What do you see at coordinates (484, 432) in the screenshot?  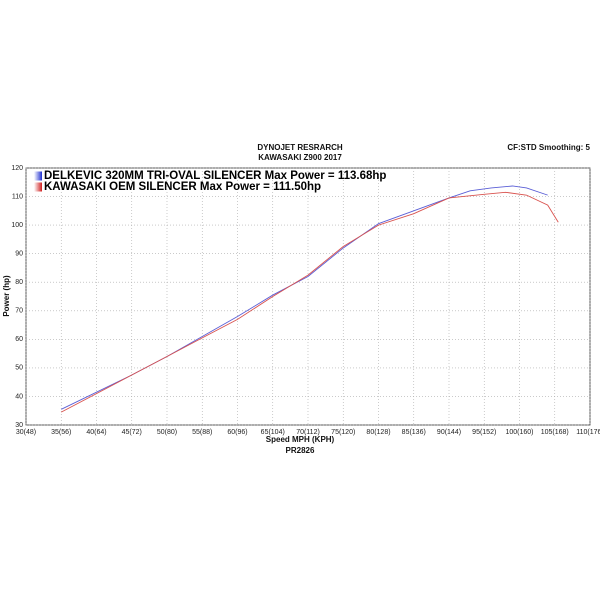 I see `x-tick-label: 95(152)` at bounding box center [484, 432].